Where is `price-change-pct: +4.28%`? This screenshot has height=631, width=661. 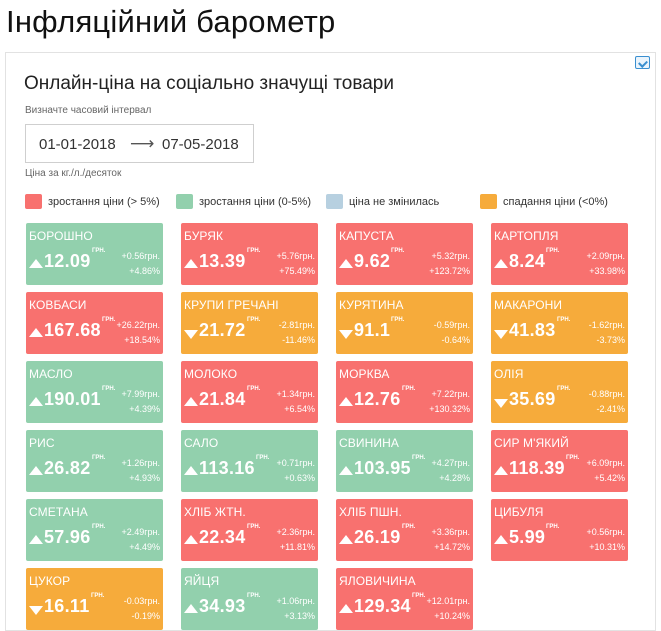
price-change-pct: +4.28% is located at coordinates (454, 478).